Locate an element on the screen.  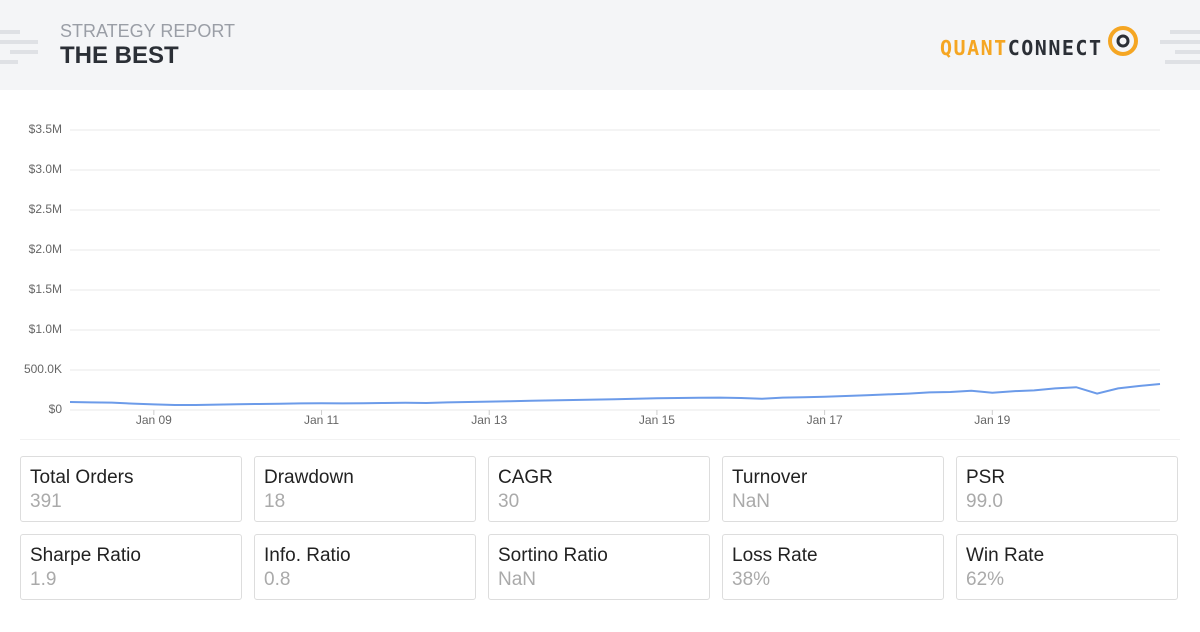
stat-card: Sharpe Ratio 1.9 is located at coordinates (131, 567).